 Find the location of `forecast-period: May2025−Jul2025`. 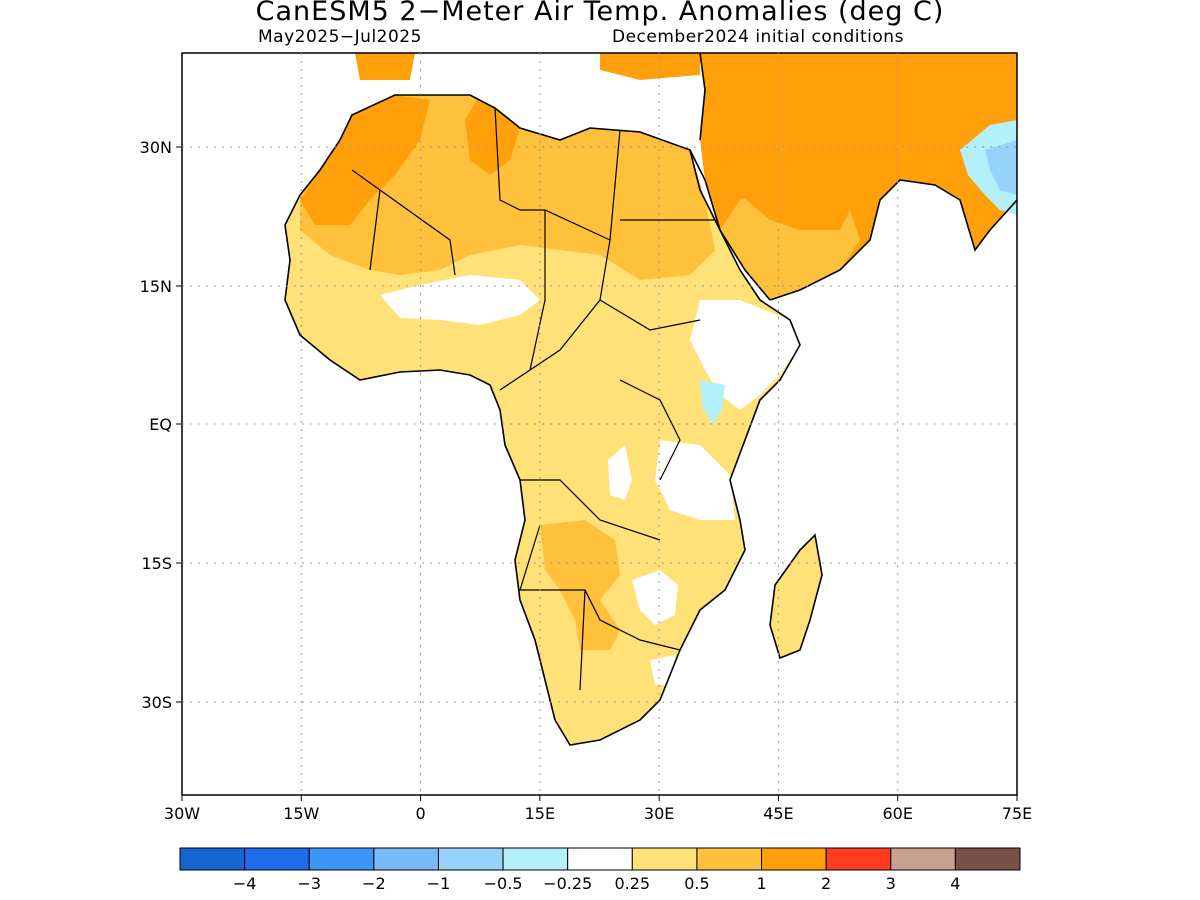

forecast-period: May2025−Jul2025 is located at coordinates (340, 37).